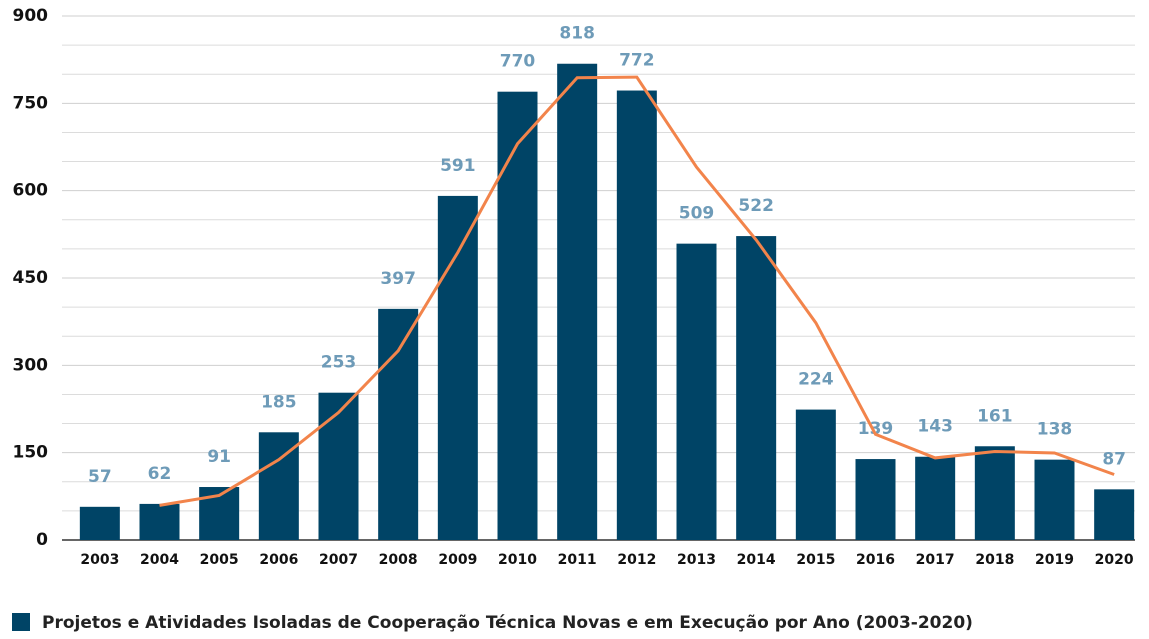 The image size is (1149, 639). I want to click on y-tick-label: 600, so click(31, 191).